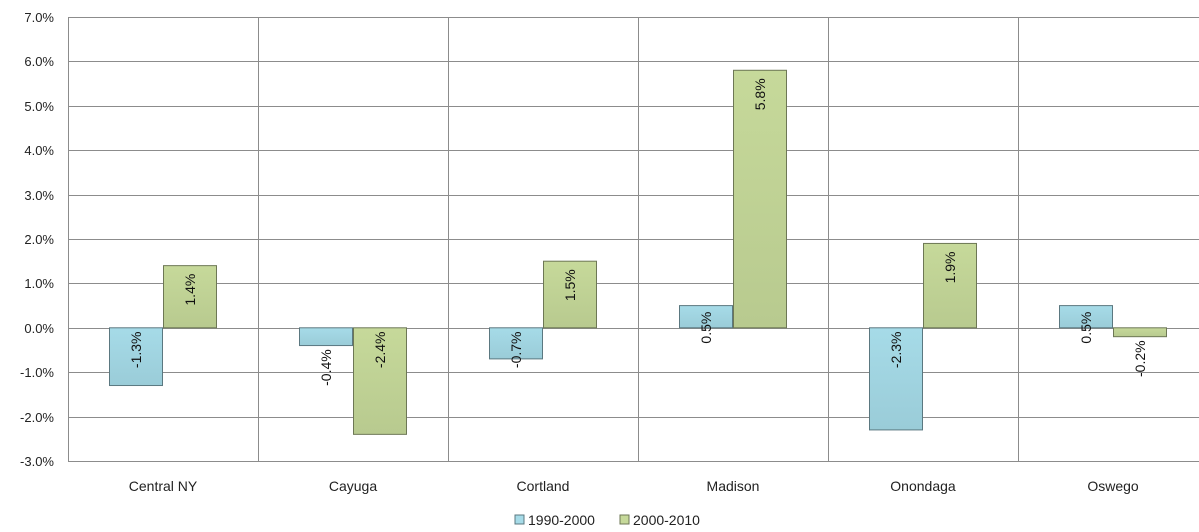 The width and height of the screenshot is (1199, 532). I want to click on data-label: -0.7%, so click(516, 350).